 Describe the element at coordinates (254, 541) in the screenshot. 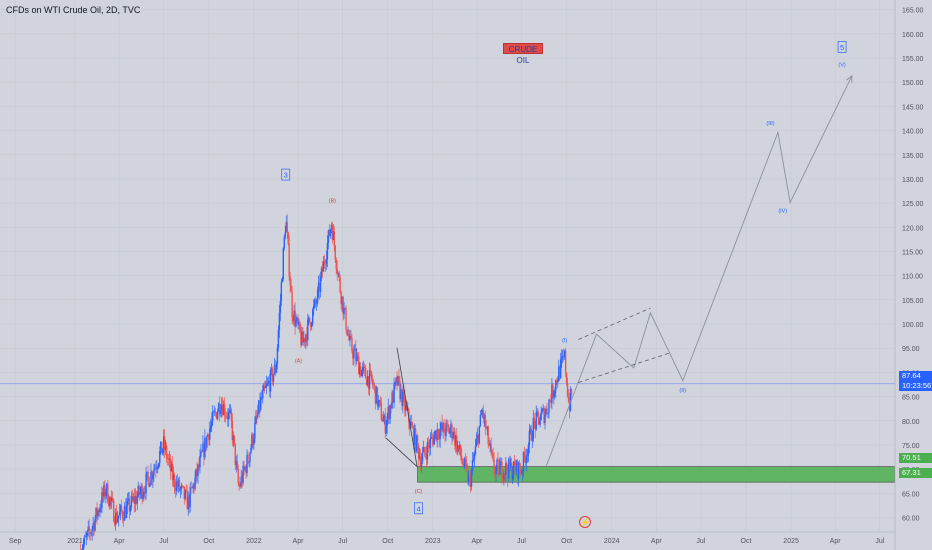

I see `x-tick-label: 2022` at that location.